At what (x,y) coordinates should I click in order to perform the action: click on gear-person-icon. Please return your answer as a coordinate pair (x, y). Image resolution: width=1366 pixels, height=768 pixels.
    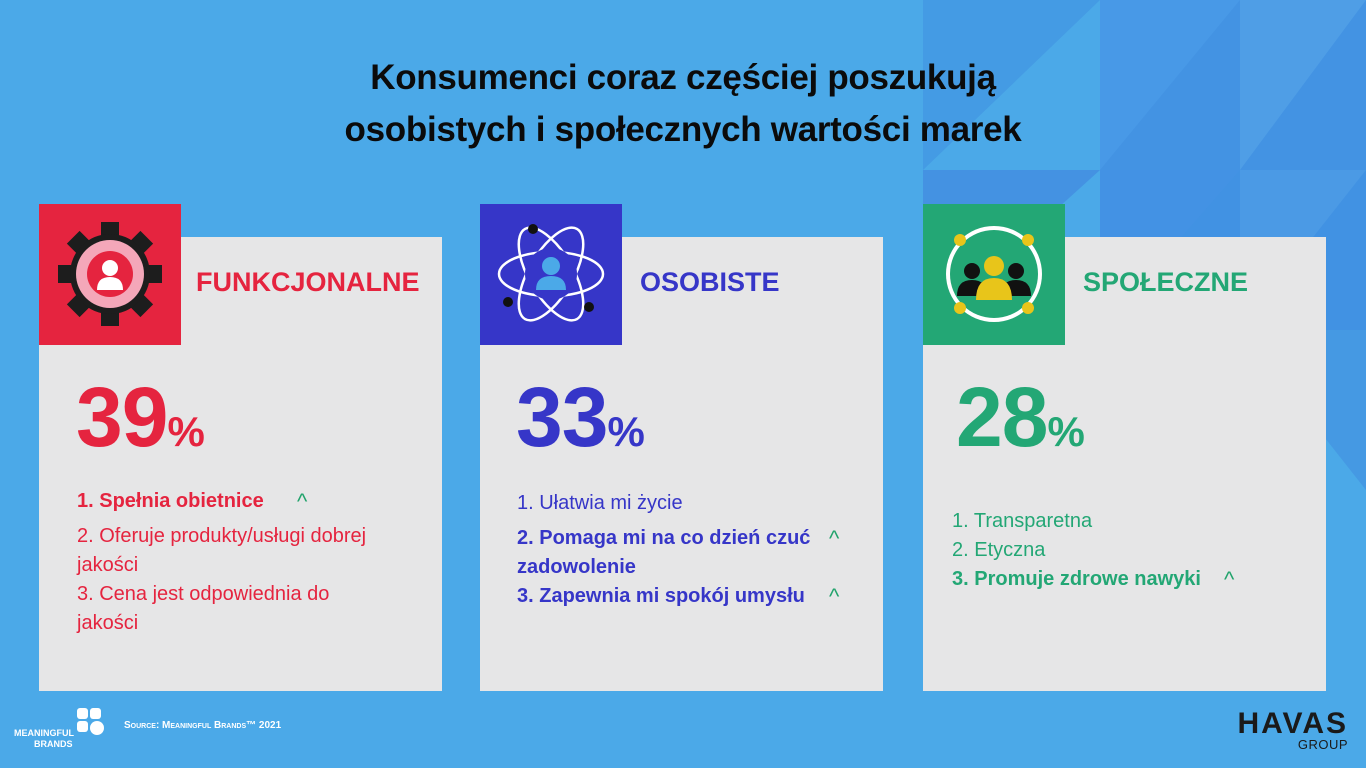
    Looking at the image, I should click on (110, 274).